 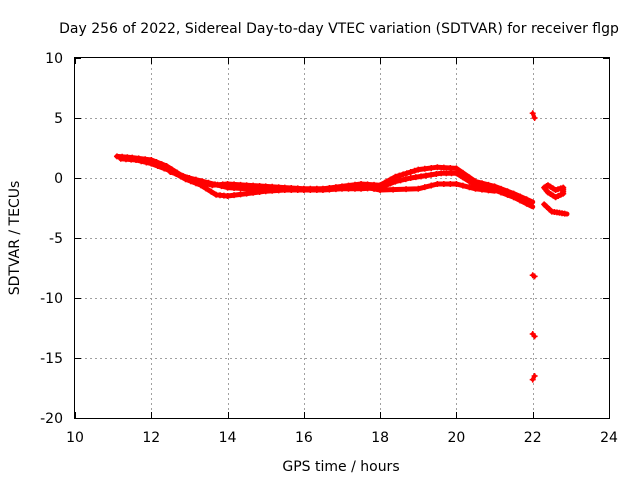 What do you see at coordinates (51, 419) in the screenshot?
I see `y-tick-label: -20` at bounding box center [51, 419].